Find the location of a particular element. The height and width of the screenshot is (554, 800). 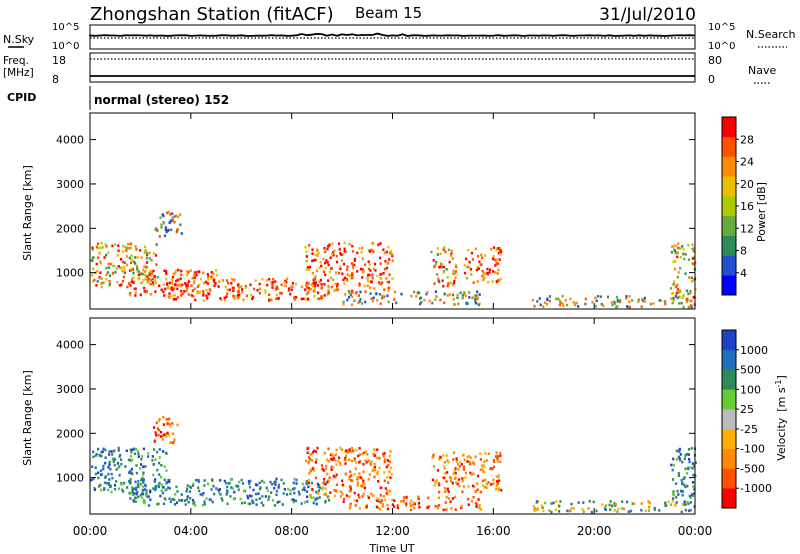

nsky-tick-top: 10^5 is located at coordinates (65, 27).